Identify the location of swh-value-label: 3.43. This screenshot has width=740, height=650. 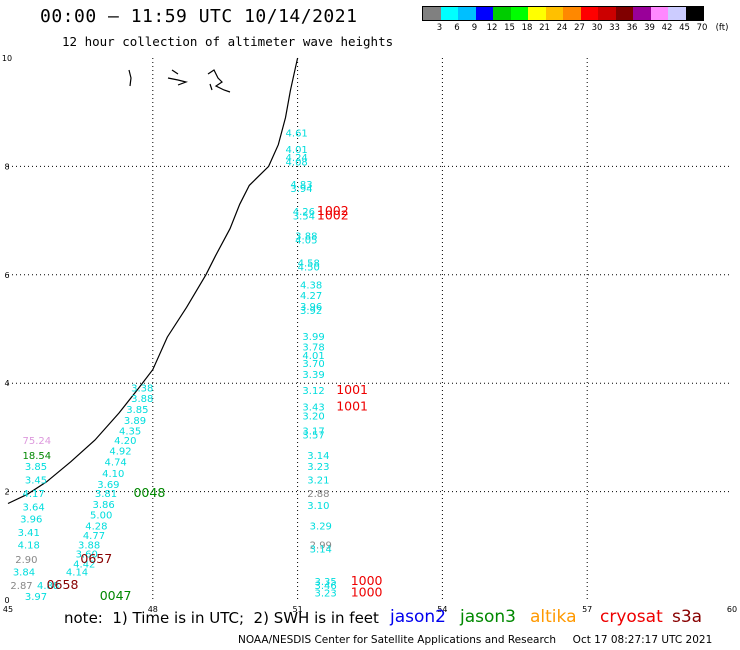
(313, 407).